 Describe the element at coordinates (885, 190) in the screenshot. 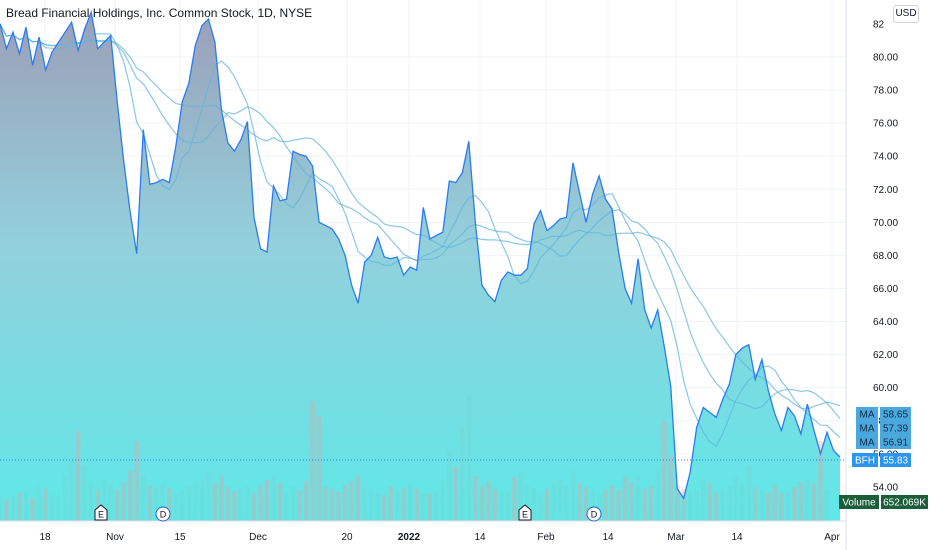

I see `y-tick-label: 72.00` at that location.